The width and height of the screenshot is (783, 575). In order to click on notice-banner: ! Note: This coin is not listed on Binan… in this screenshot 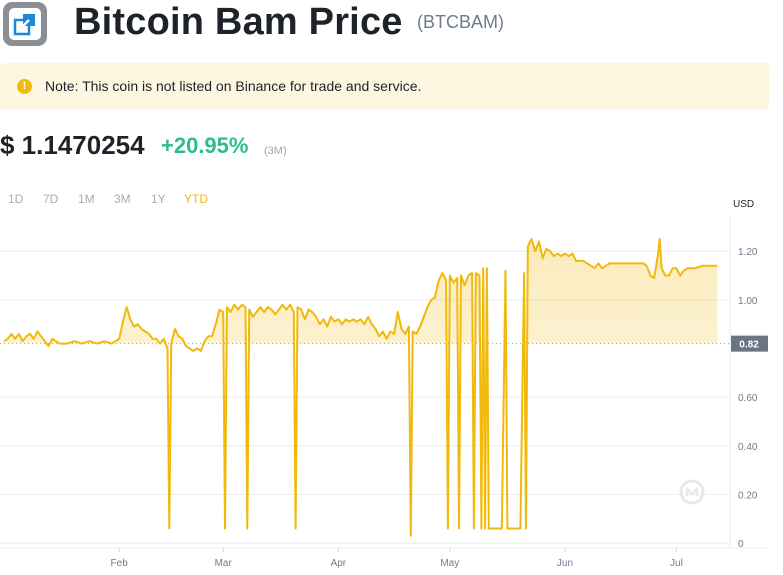, I will do `click(384, 86)`.